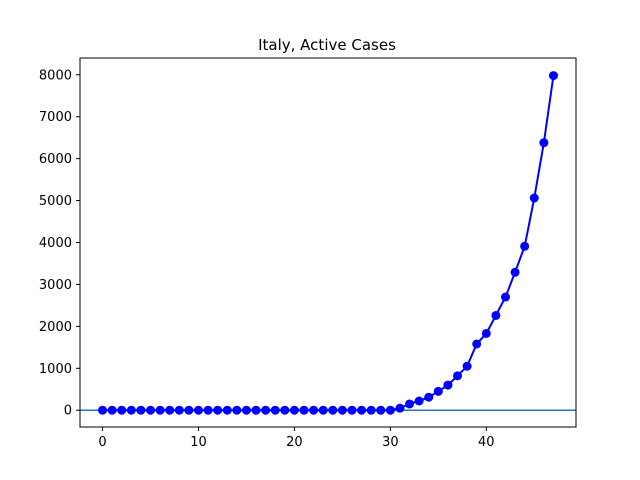 The width and height of the screenshot is (640, 480). Describe the element at coordinates (55, 327) in the screenshot. I see `y-tick-label: 2000` at that location.